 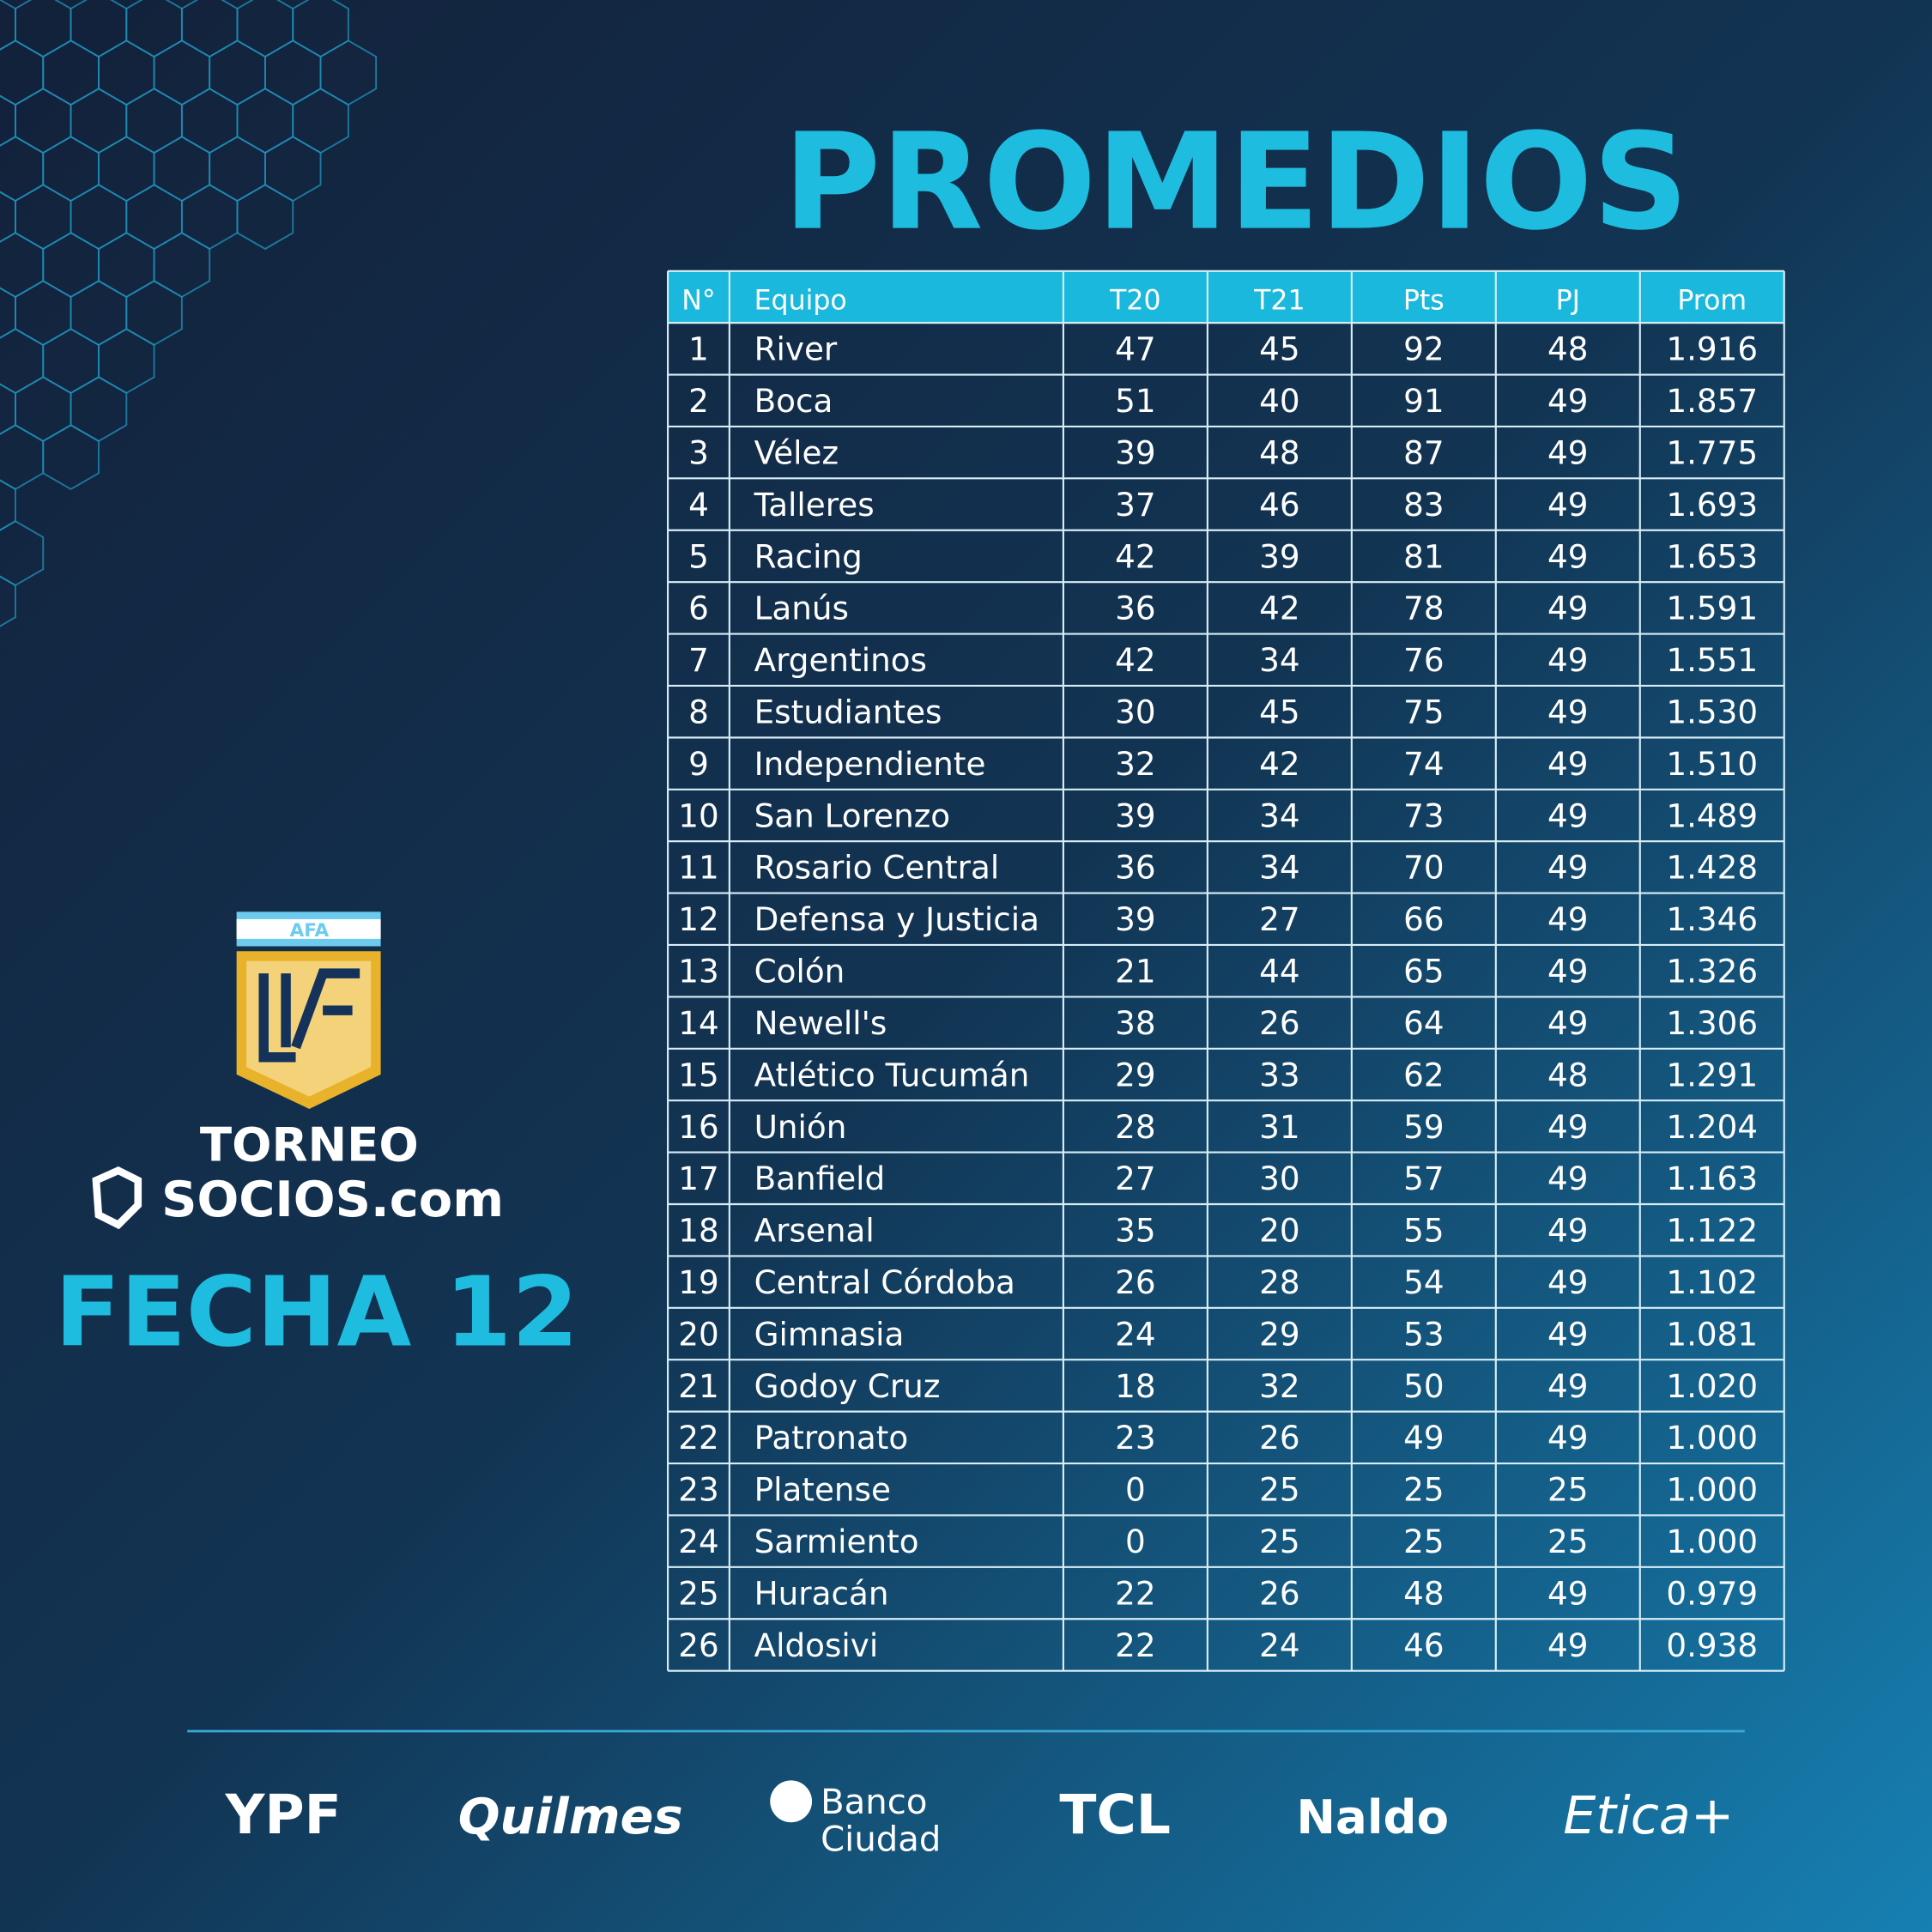 I want to click on title: PROMEDIOS, so click(x=1236, y=182).